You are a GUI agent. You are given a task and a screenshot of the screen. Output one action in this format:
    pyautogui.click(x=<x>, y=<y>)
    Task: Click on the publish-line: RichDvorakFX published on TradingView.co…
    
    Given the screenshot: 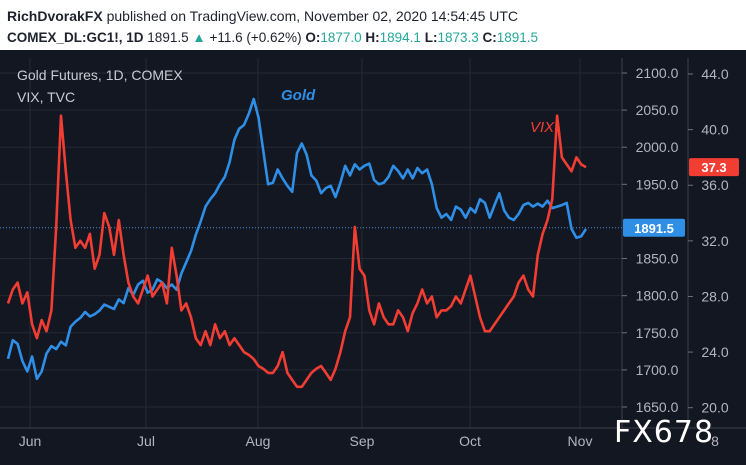 What is the action you would take?
    pyautogui.click(x=262, y=16)
    